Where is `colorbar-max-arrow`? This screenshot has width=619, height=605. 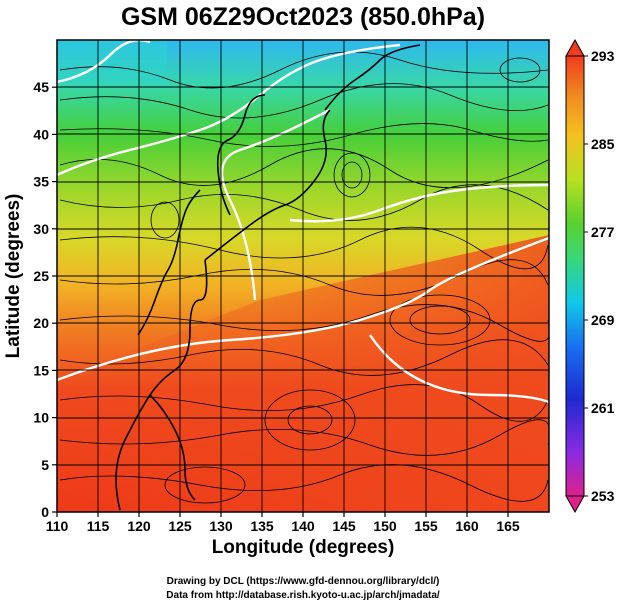 colorbar-max-arrow is located at coordinates (575, 47).